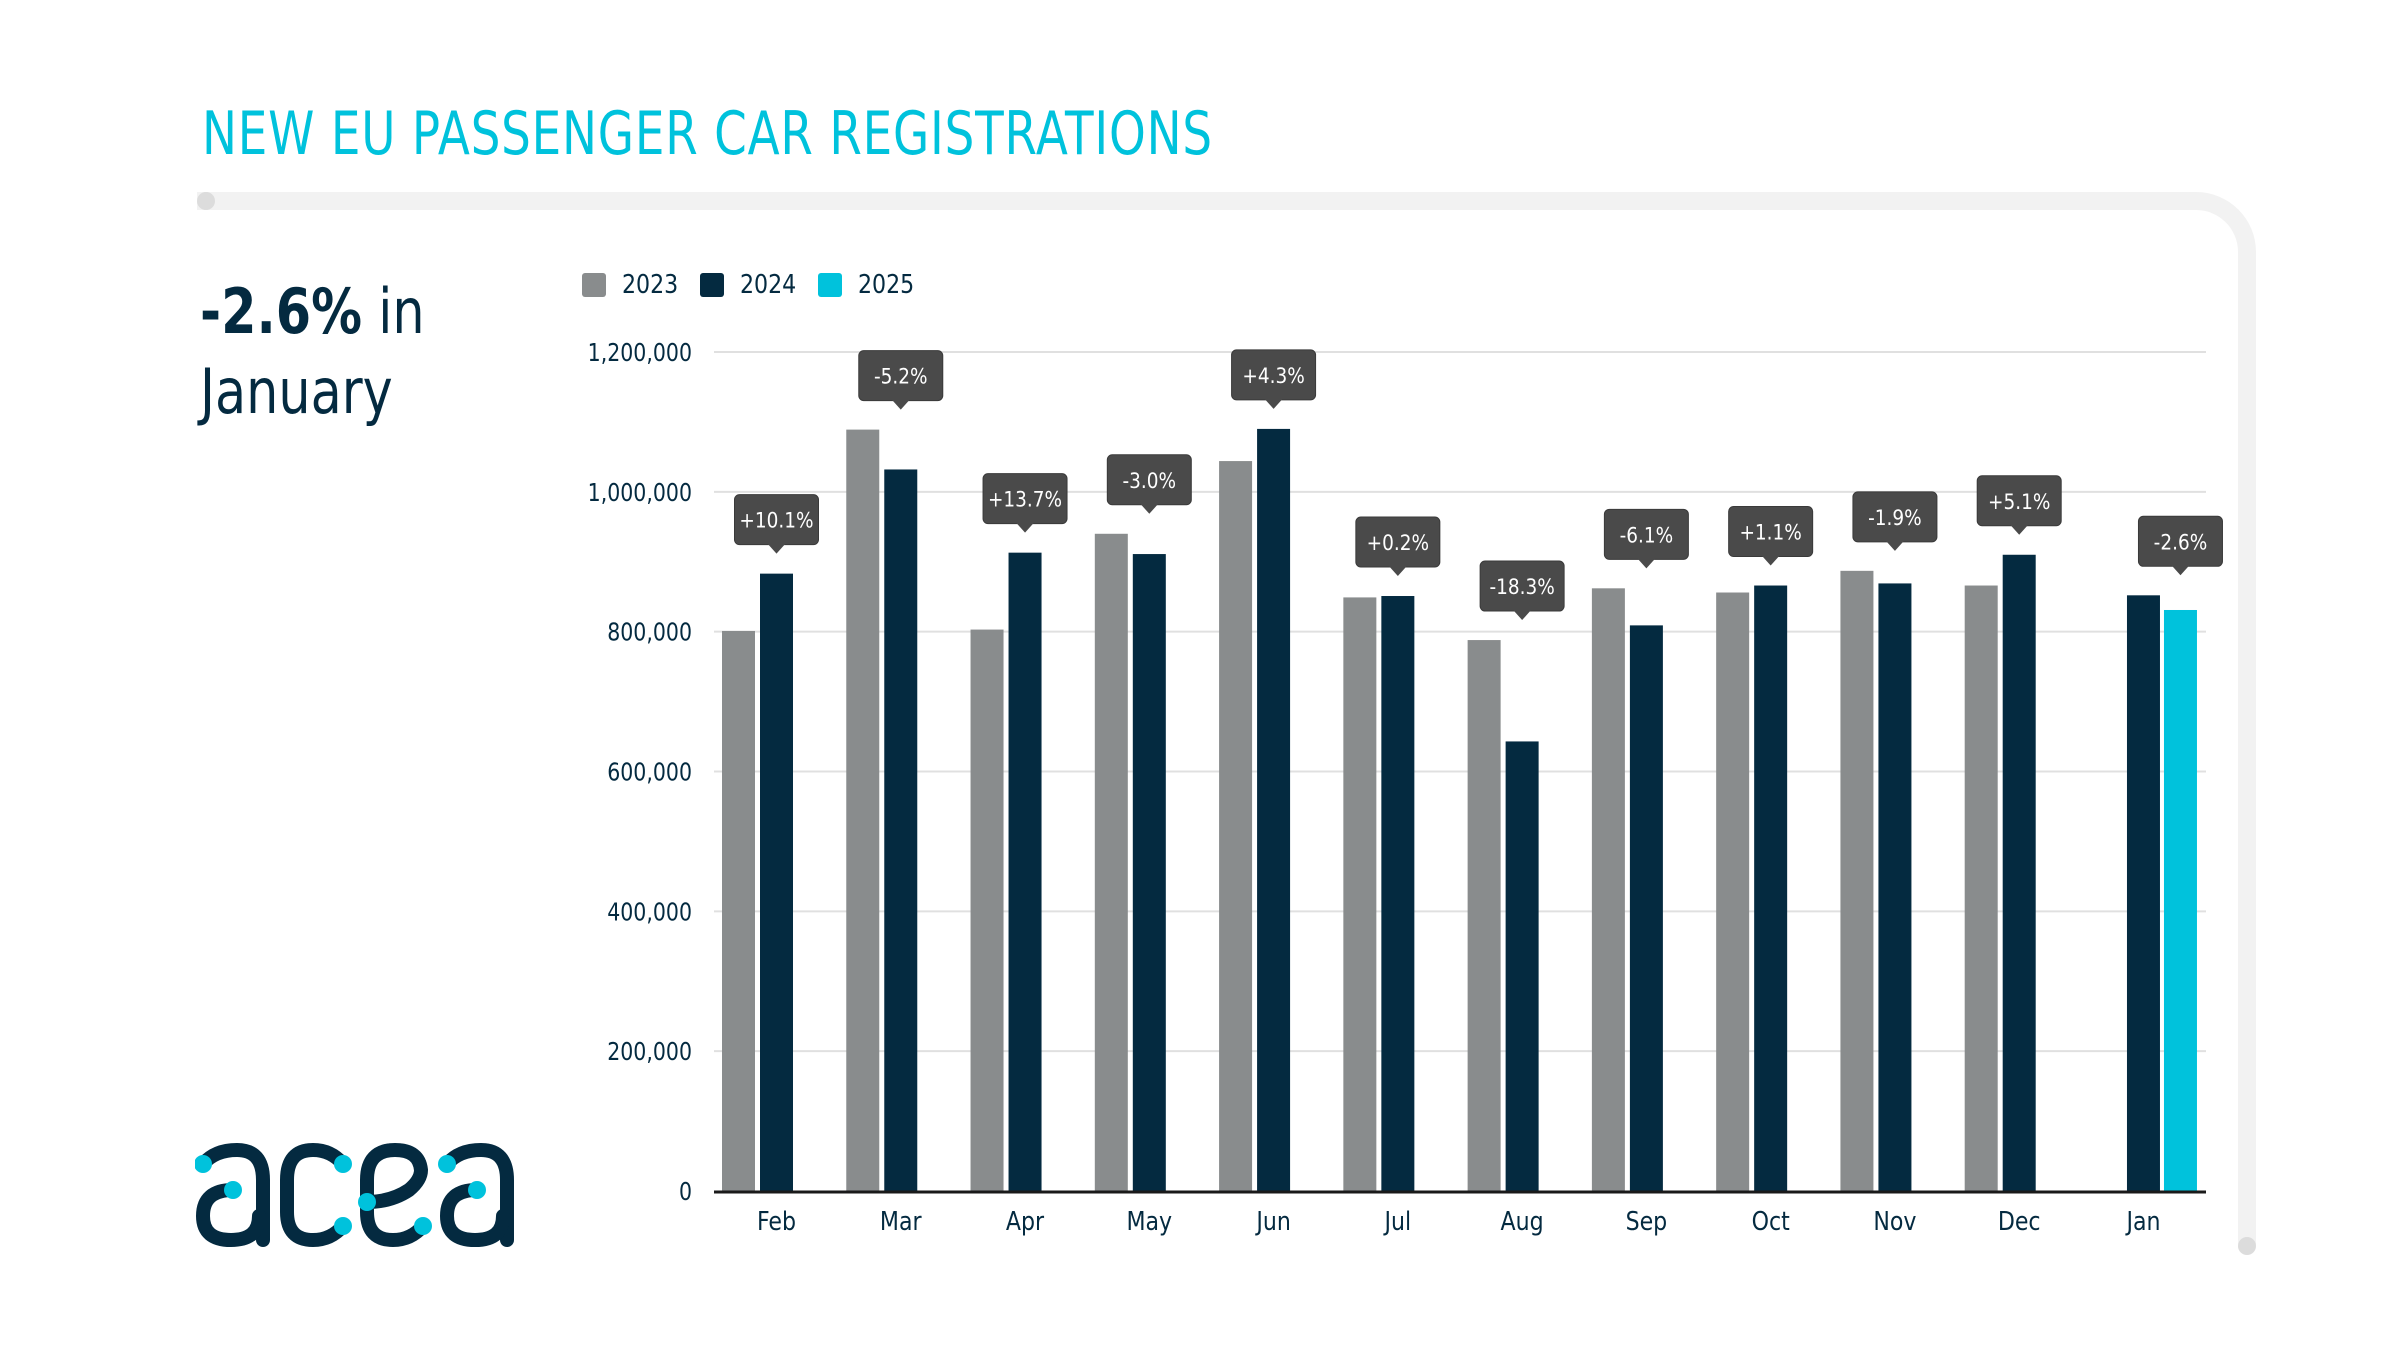 This screenshot has height=1350, width=2400. Describe the element at coordinates (1398, 543) in the screenshot. I see `tooltip-label: +0.2%` at that location.